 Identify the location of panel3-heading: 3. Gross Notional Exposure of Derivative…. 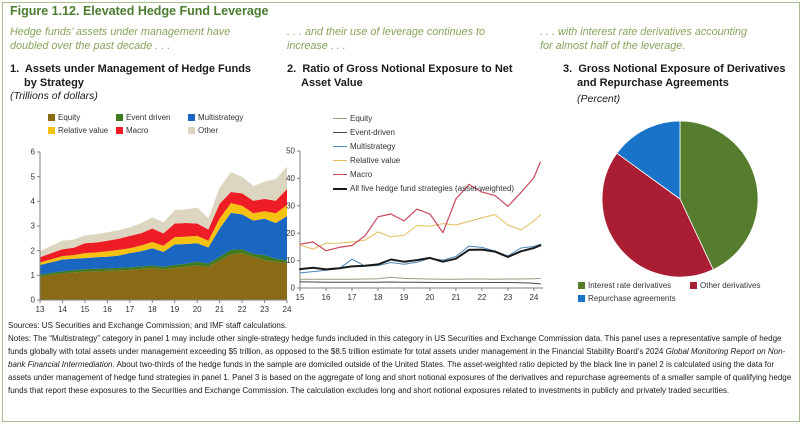
(674, 76).